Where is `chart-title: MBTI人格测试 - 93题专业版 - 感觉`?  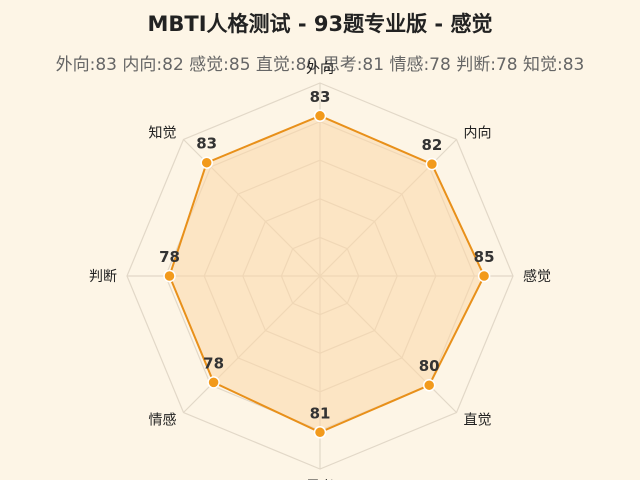
chart-title: MBTI人格测试 - 93题专业版 - 感觉 is located at coordinates (320, 24).